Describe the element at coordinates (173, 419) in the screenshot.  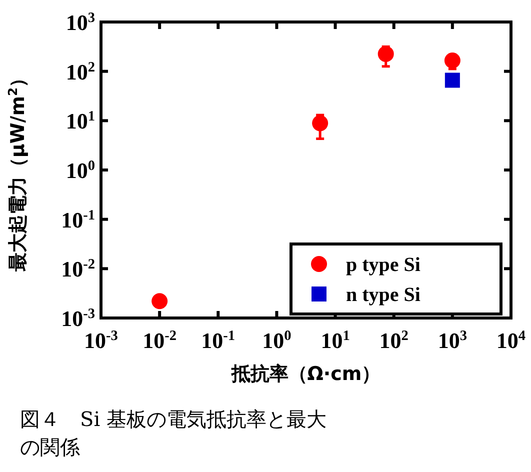
I see `caption: 図４ Si 基板の電気抵抗率と最大` at that location.